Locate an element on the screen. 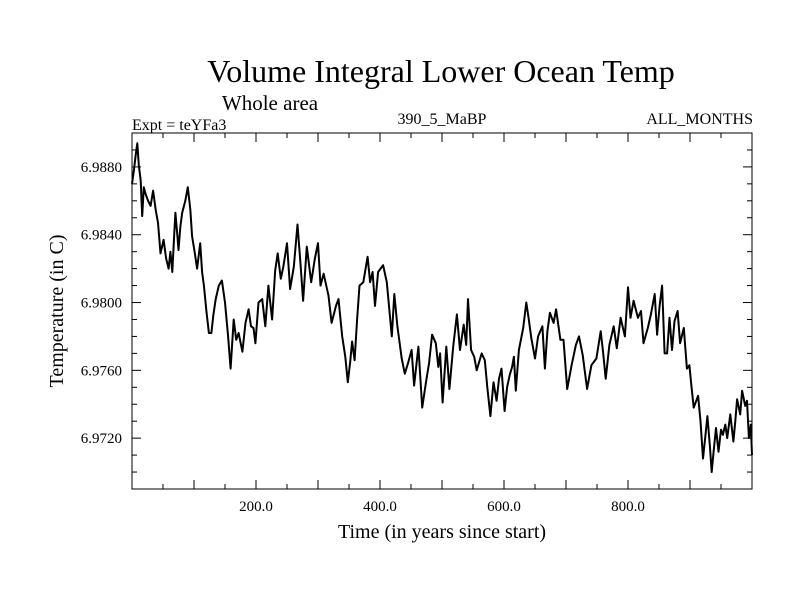 This screenshot has width=800, height=600. y-tick-label: 6.9760 is located at coordinates (101, 371).